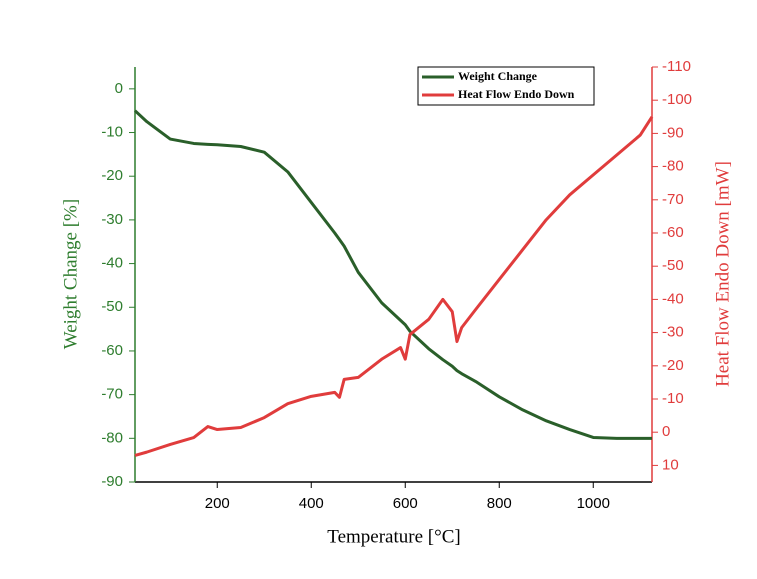 This screenshot has height=579, width=757. Describe the element at coordinates (405, 503) in the screenshot. I see `x-tick-label: 600` at that location.